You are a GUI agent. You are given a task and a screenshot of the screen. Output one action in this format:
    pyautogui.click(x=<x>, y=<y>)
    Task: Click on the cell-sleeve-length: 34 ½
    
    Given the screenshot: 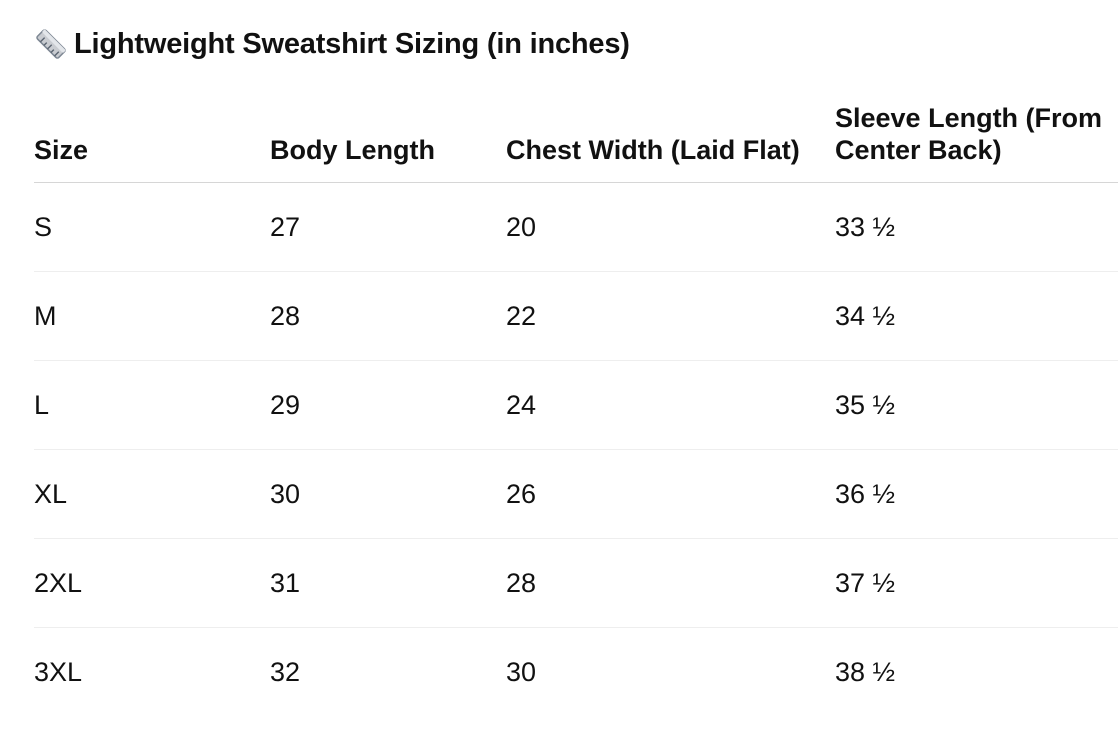 What is the action you would take?
    pyautogui.click(x=976, y=316)
    